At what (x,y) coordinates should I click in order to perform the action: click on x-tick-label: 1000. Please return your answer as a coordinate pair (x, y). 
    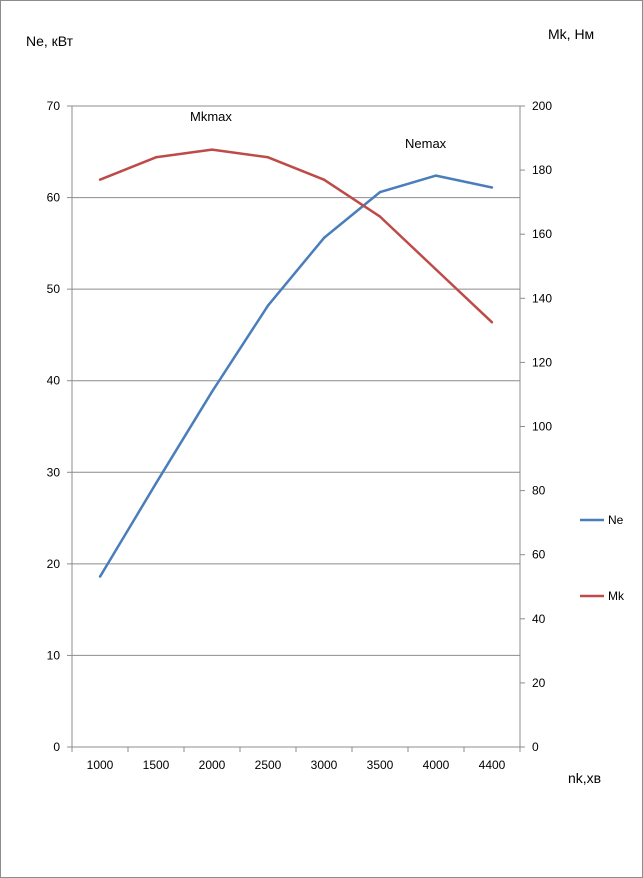
    Looking at the image, I should click on (100, 765).